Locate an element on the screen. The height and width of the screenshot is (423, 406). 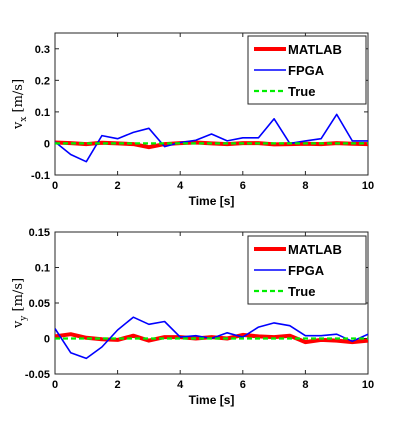
y-tick-label: -0.1 is located at coordinates (40, 176).